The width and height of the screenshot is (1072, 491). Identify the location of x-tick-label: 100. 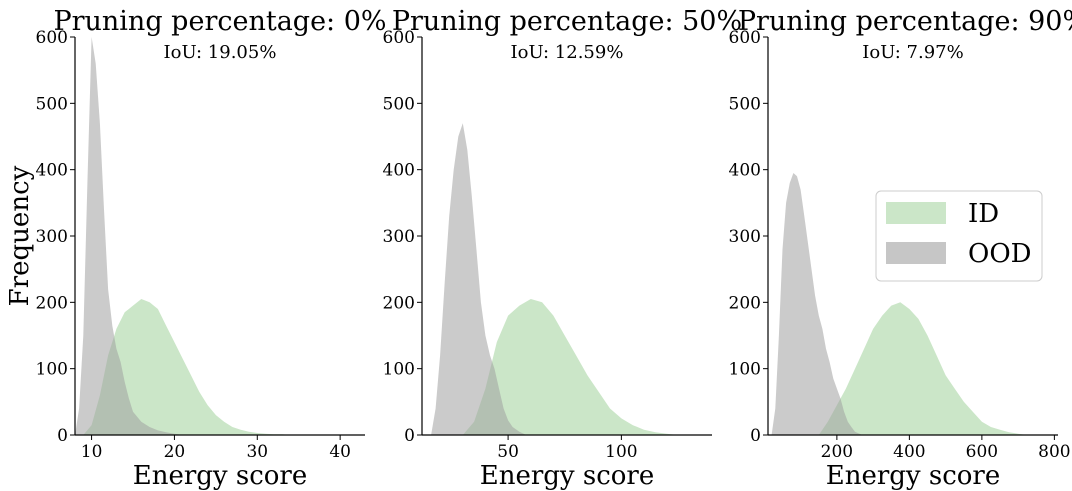
(621, 452).